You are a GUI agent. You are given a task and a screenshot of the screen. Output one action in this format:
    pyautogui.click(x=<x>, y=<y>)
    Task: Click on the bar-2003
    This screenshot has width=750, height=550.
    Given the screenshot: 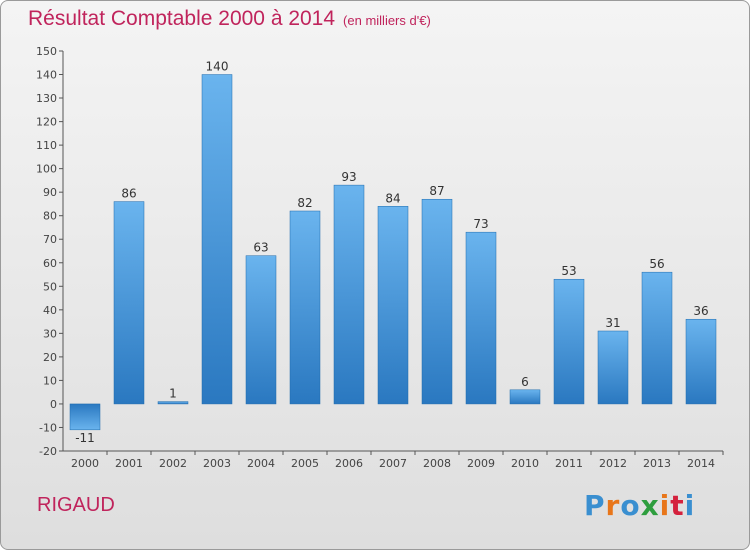 What is the action you would take?
    pyautogui.click(x=217, y=239)
    